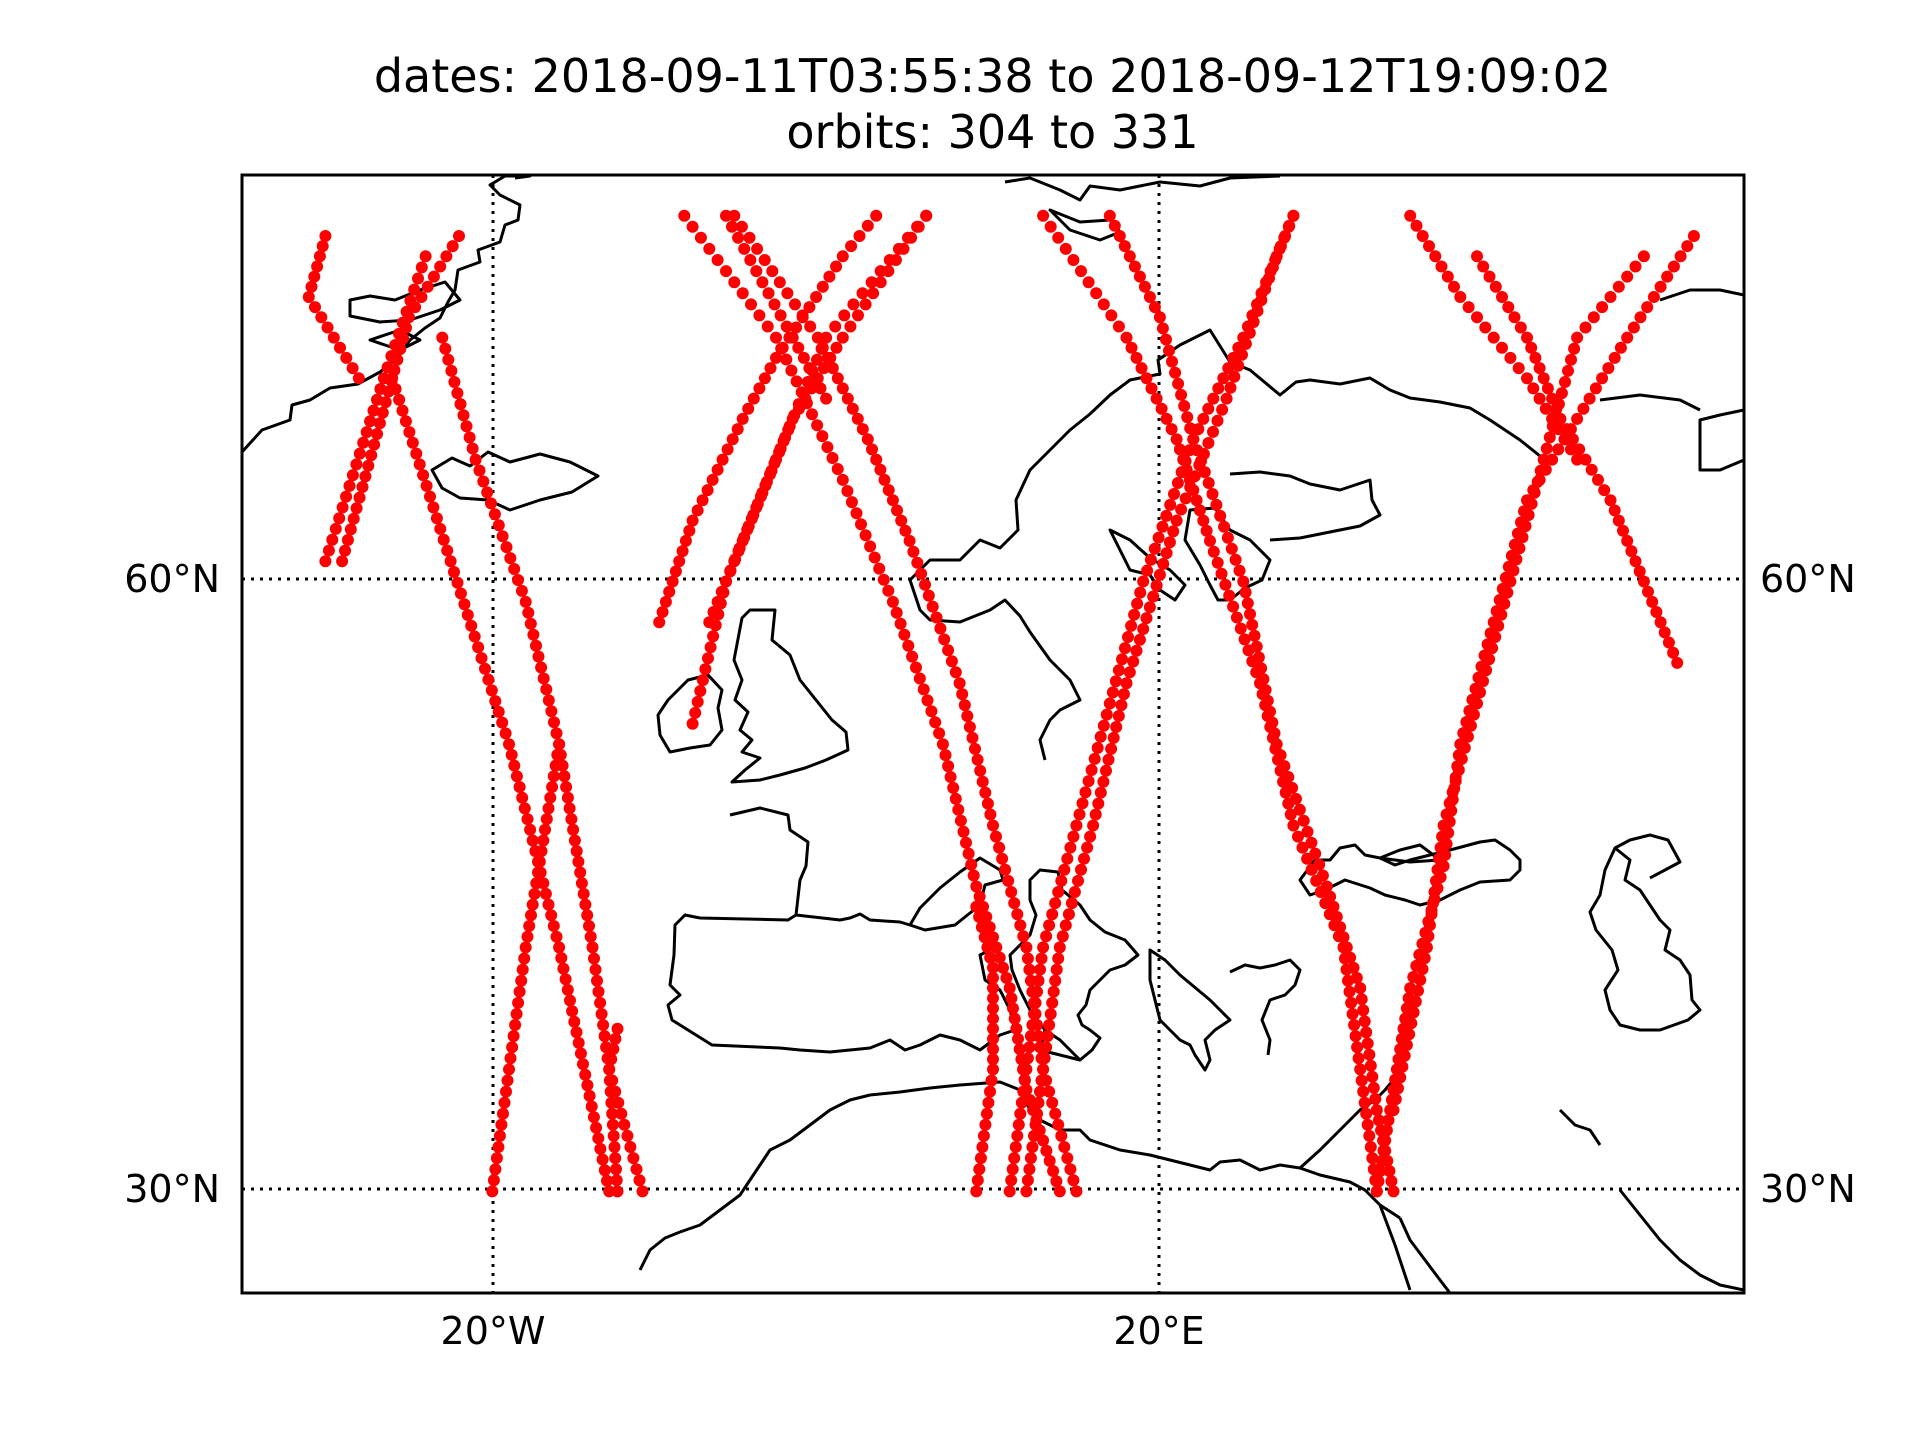 The image size is (1920, 1440). What do you see at coordinates (1158, 1331) in the screenshot?
I see `lon-label-20e: 20°E` at bounding box center [1158, 1331].